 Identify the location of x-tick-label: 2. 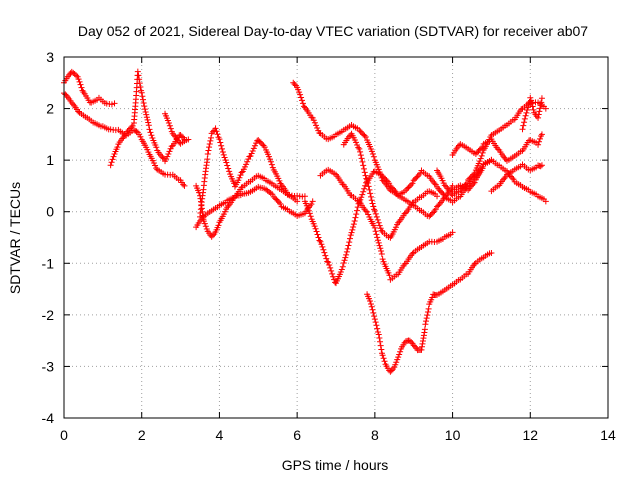
(142, 435).